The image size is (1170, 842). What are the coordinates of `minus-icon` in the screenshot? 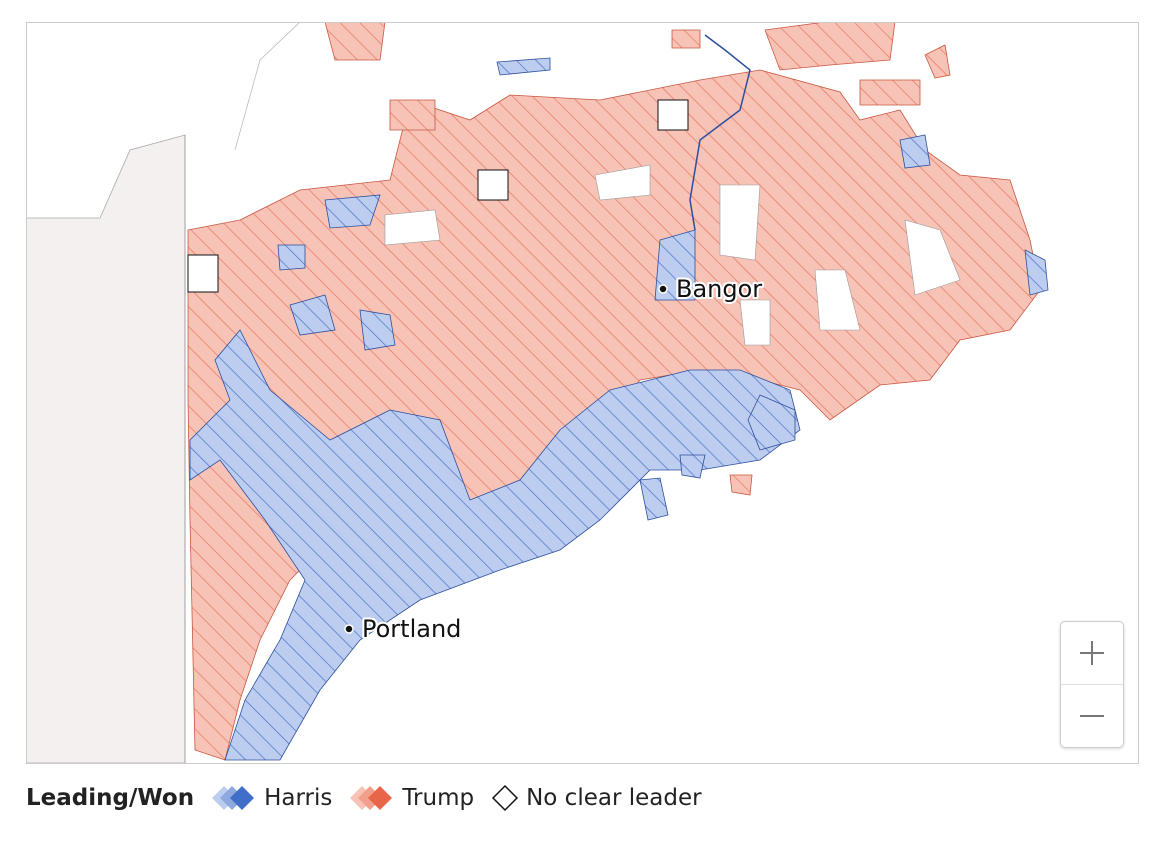 It's located at (1092, 716).